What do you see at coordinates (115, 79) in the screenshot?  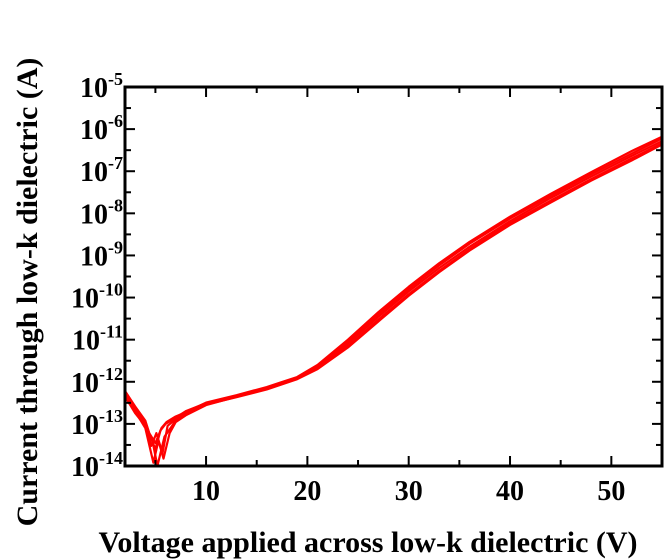 I see `y-tick-label-exponent: -5` at bounding box center [115, 79].